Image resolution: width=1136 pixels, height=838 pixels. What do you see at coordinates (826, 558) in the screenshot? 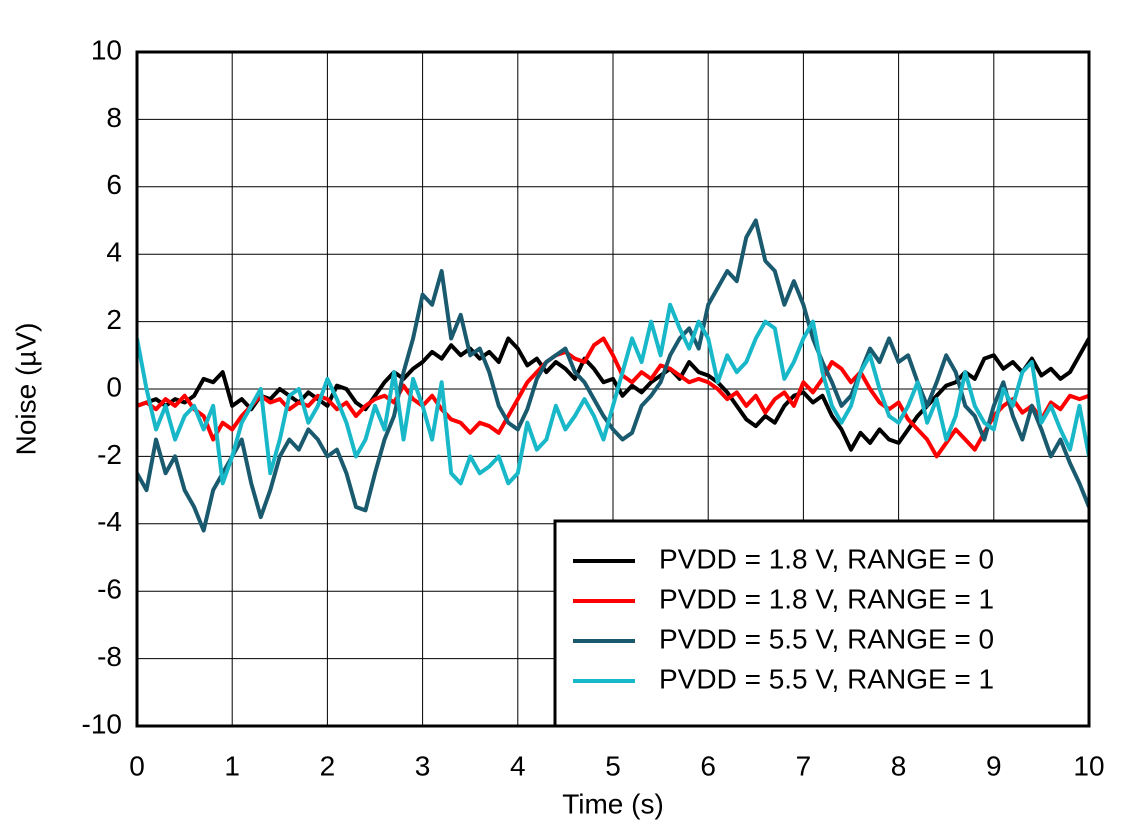
I see `legend-label: PVDD = 1.8 V, RANGE = 0` at bounding box center [826, 558].